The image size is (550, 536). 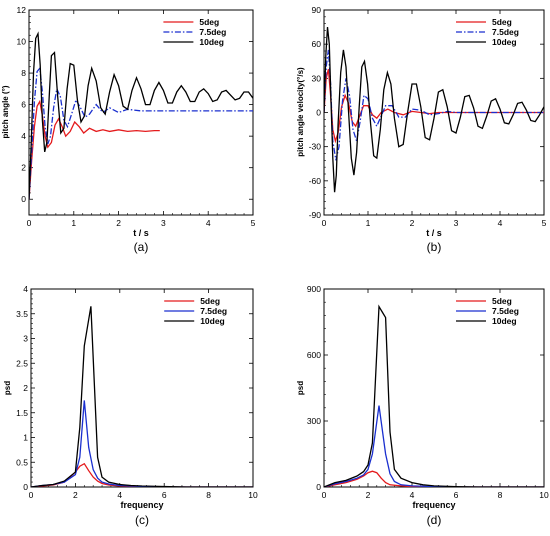 I want to click on panel-label: (d), so click(x=434, y=520).